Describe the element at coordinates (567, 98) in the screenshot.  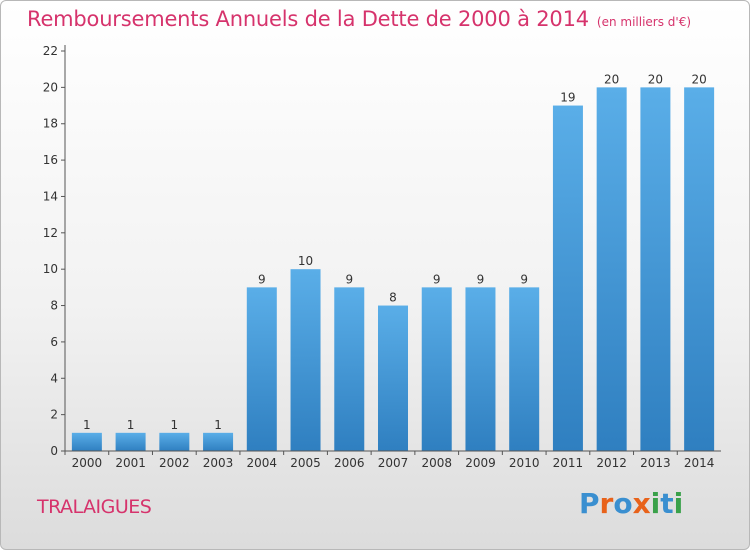
I see `bar-value-label: 19` at that location.